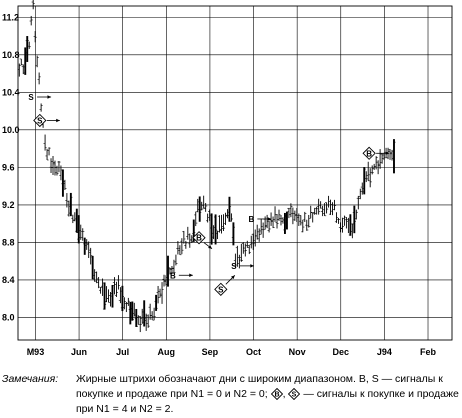 The height and width of the screenshot is (418, 462). I want to click on x-tick-label: Oct, so click(253, 352).